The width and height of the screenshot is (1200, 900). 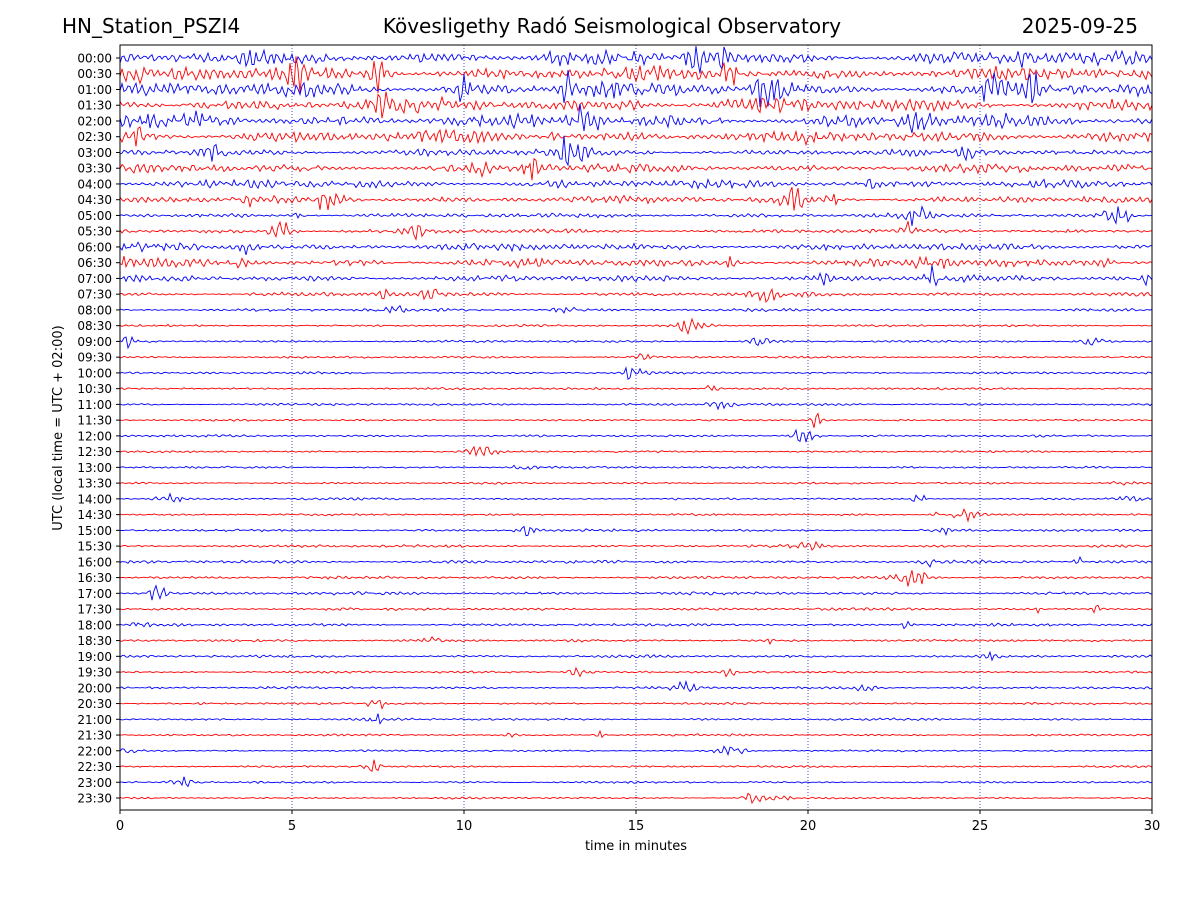 I want to click on y-tick-label: 21:00, so click(x=94, y=720).